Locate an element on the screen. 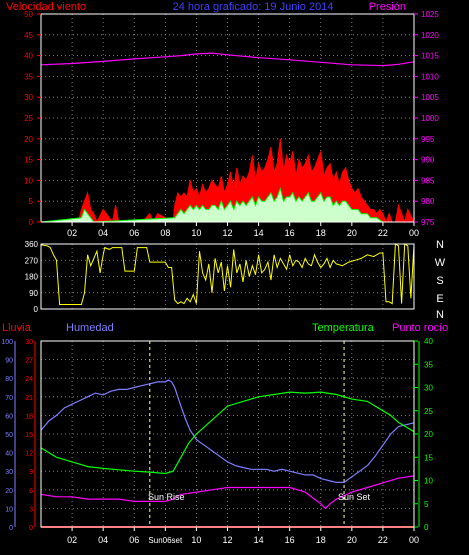 The height and width of the screenshot is (555, 469). temperature-y-tick-label: 40 is located at coordinates (428, 341).